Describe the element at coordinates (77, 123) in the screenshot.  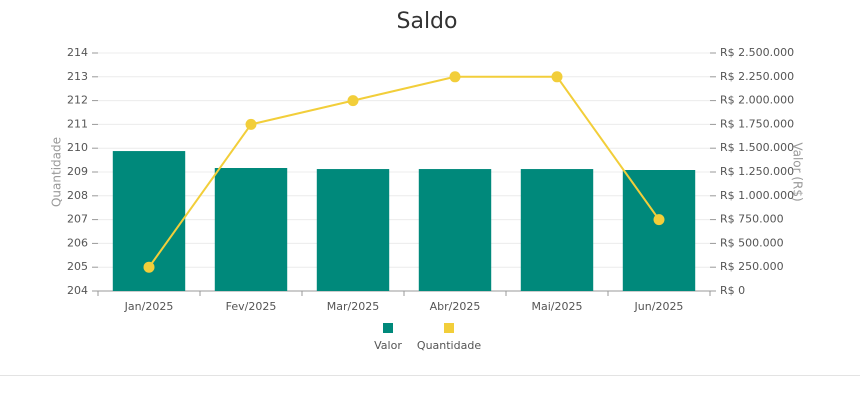
I see `y-tick-label: 211` at that location.